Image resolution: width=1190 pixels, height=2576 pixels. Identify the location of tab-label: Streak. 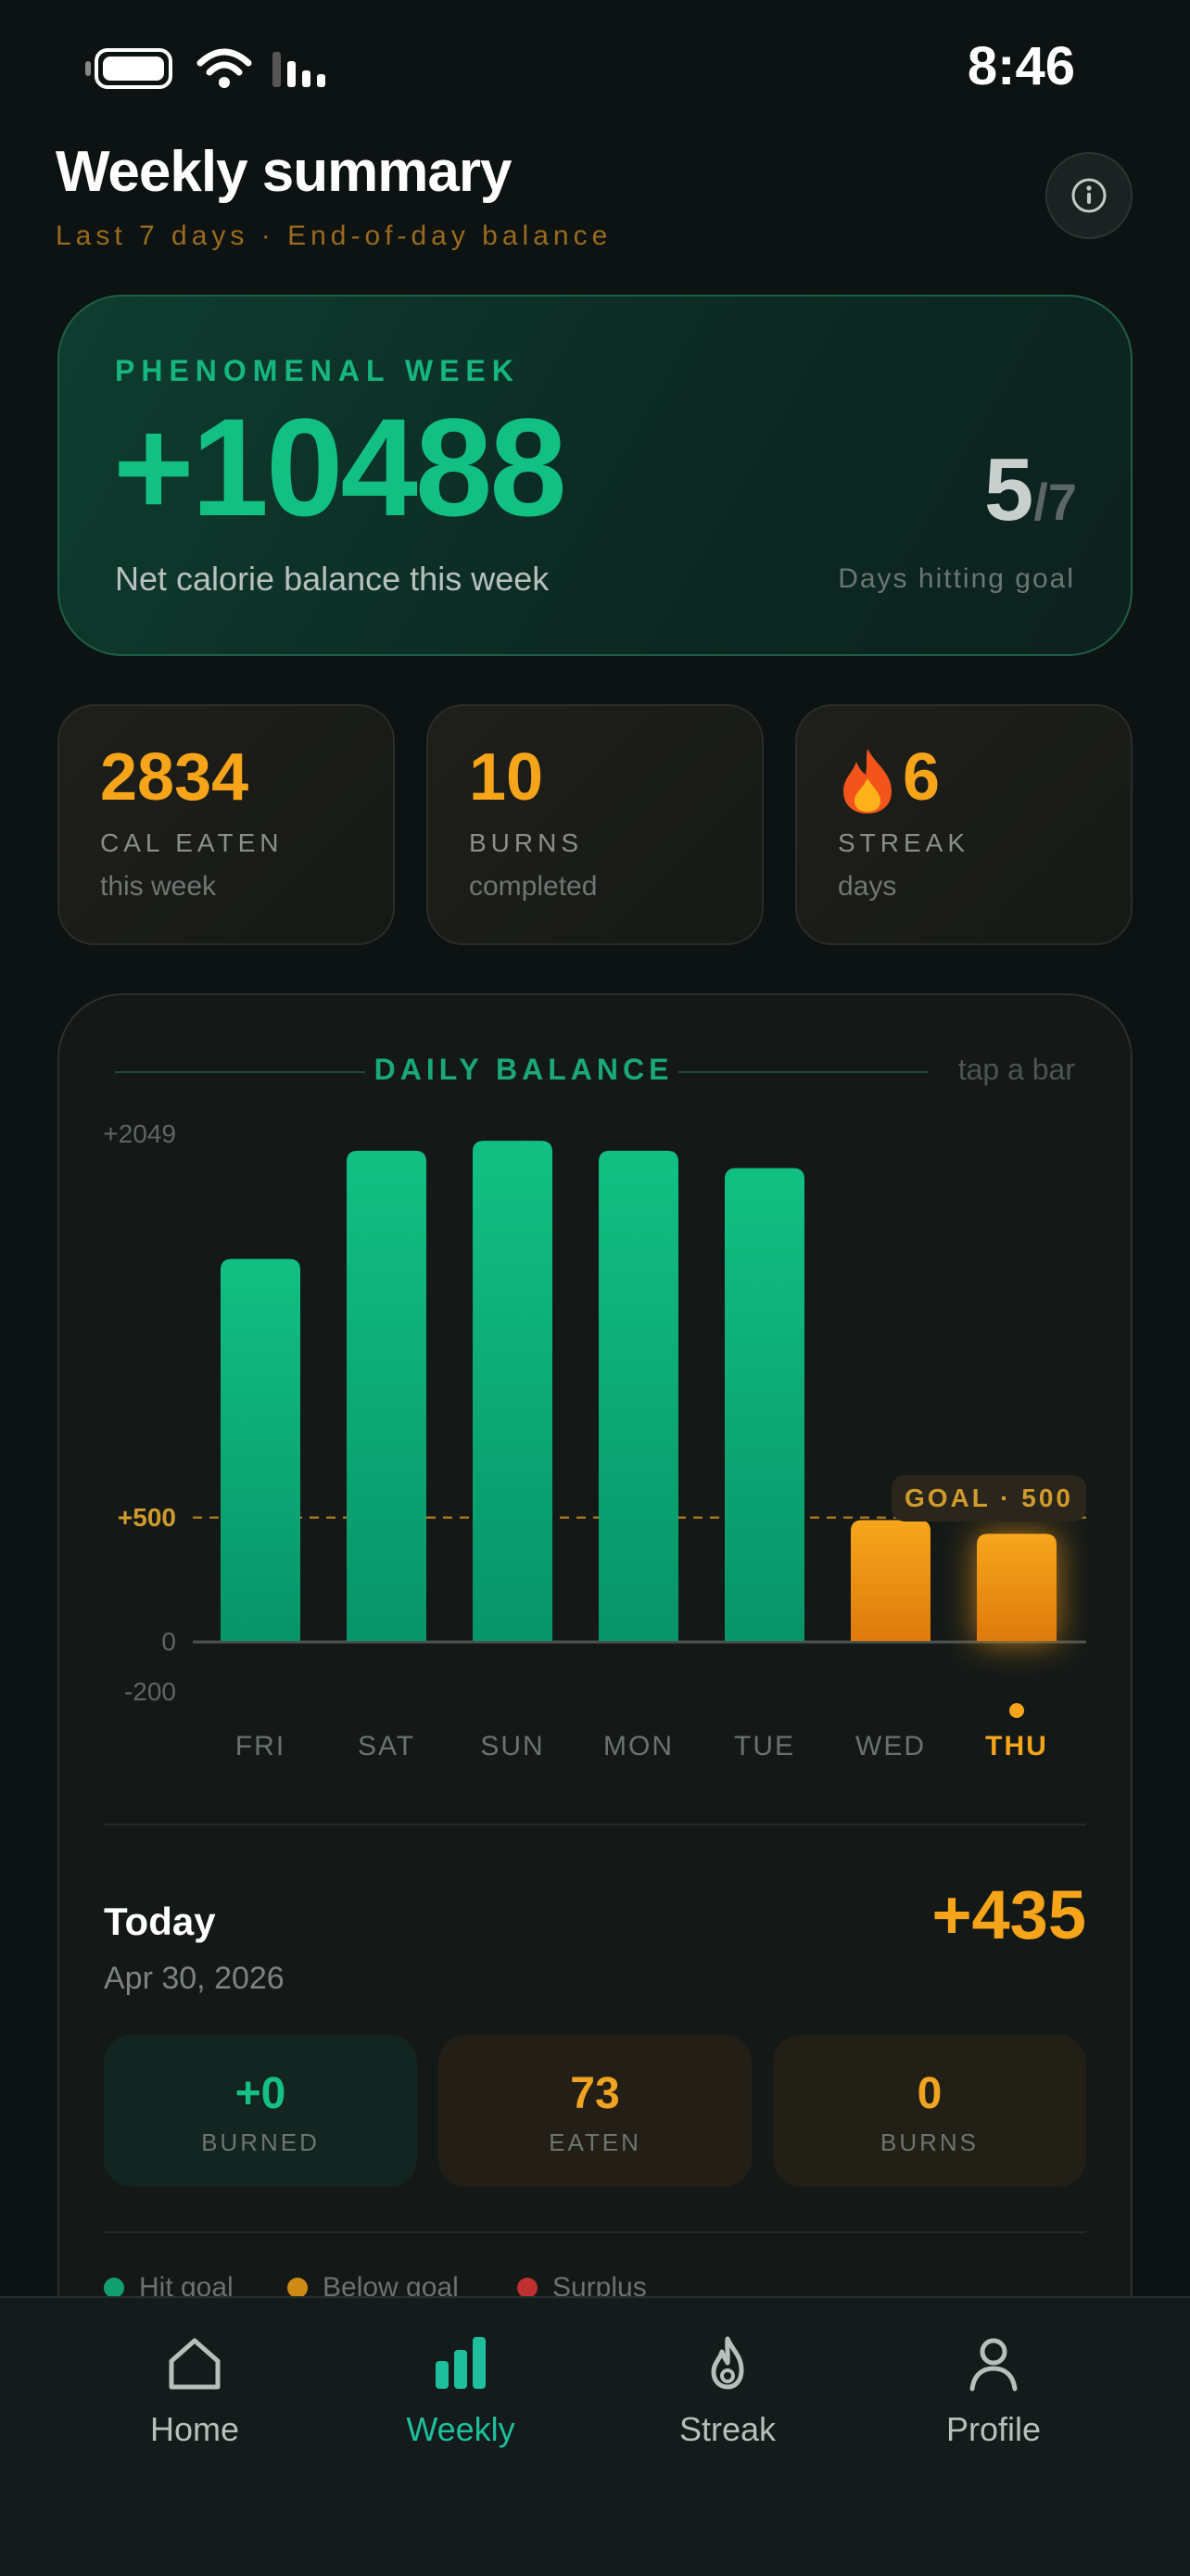
(727, 2429).